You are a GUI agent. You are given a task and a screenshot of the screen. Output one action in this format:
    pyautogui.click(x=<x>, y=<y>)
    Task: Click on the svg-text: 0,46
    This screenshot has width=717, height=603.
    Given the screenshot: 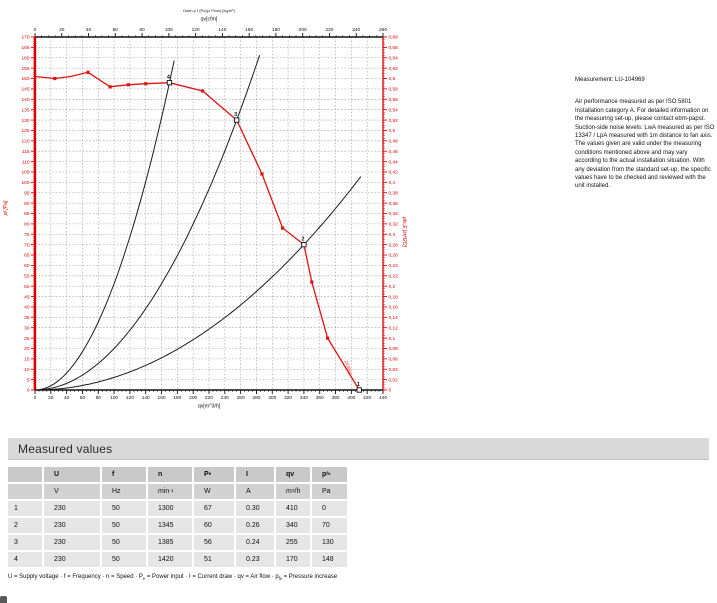 What is the action you would take?
    pyautogui.click(x=394, y=152)
    